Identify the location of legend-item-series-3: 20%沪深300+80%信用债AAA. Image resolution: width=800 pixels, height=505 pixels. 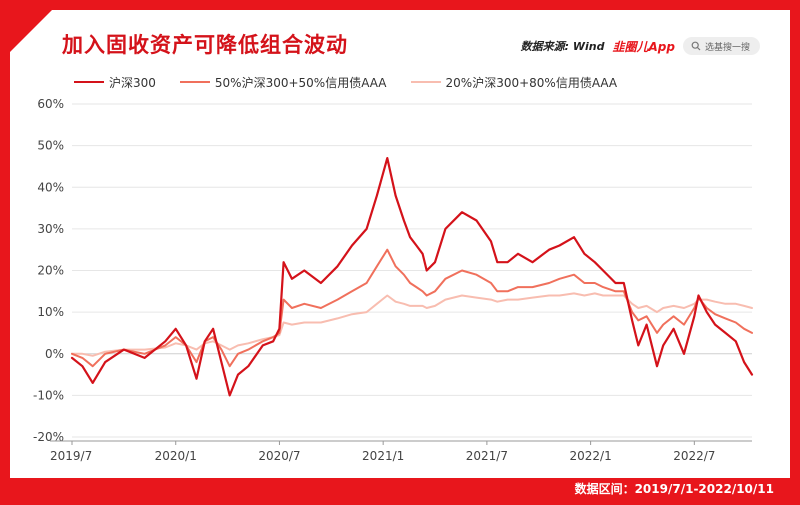
(514, 82).